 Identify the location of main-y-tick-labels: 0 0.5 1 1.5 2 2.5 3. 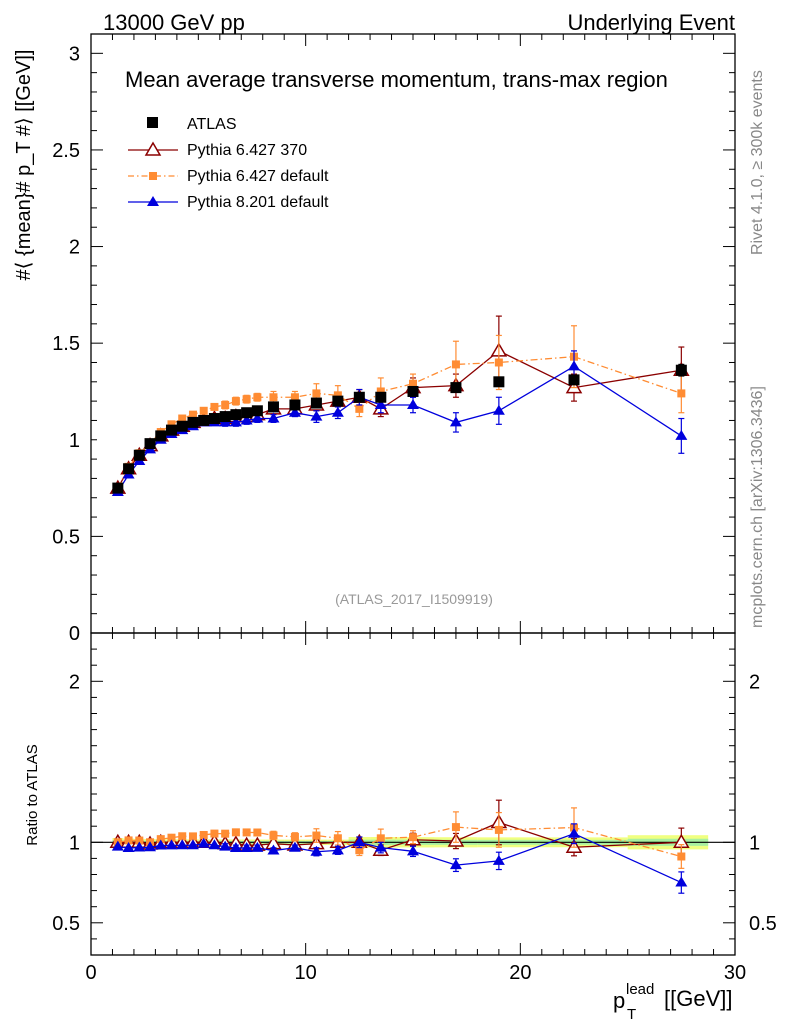
(66, 344).